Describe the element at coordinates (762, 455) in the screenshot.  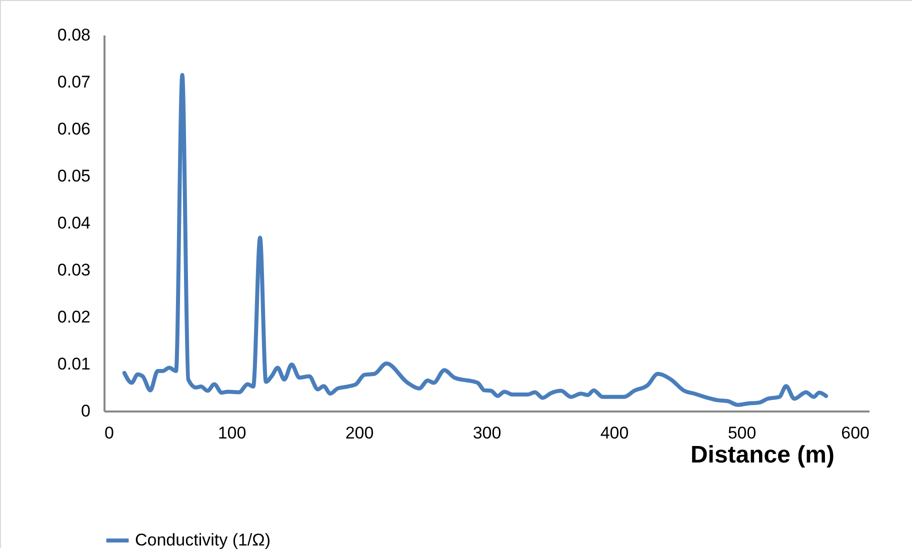
I see `x-axis-title: Distance (m)` at that location.